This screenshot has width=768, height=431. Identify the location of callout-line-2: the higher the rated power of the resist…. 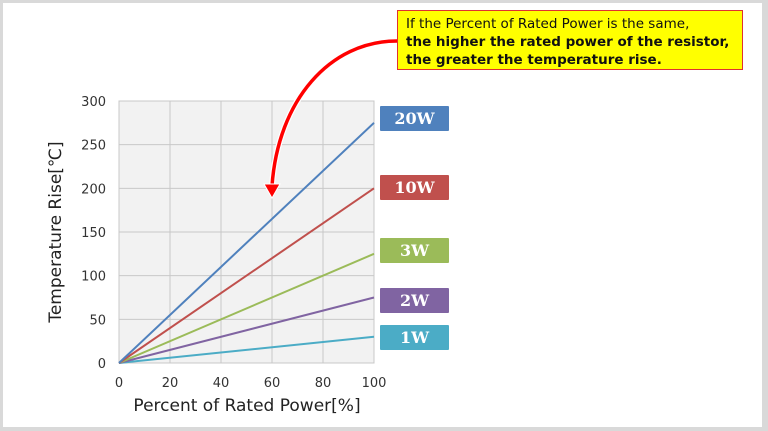
(568, 42).